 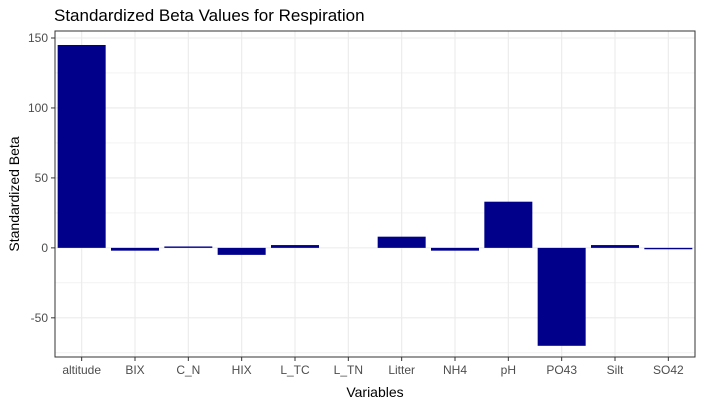 What do you see at coordinates (38, 38) in the screenshot?
I see `y-tick-label: 150` at bounding box center [38, 38].